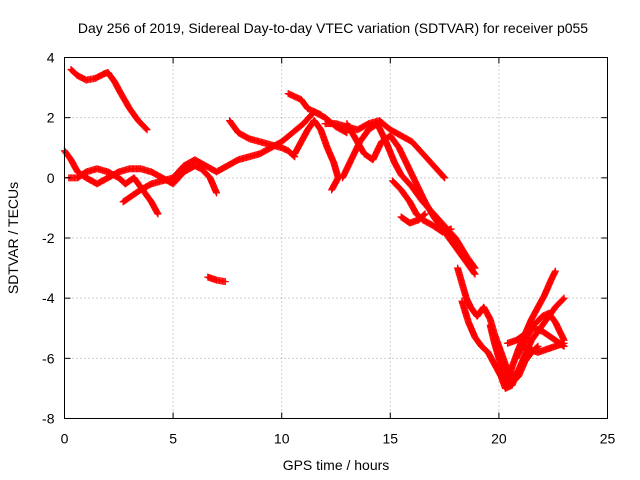 This screenshot has width=640, height=480. What do you see at coordinates (51, 58) in the screenshot?
I see `y-tick-label: 4` at bounding box center [51, 58].